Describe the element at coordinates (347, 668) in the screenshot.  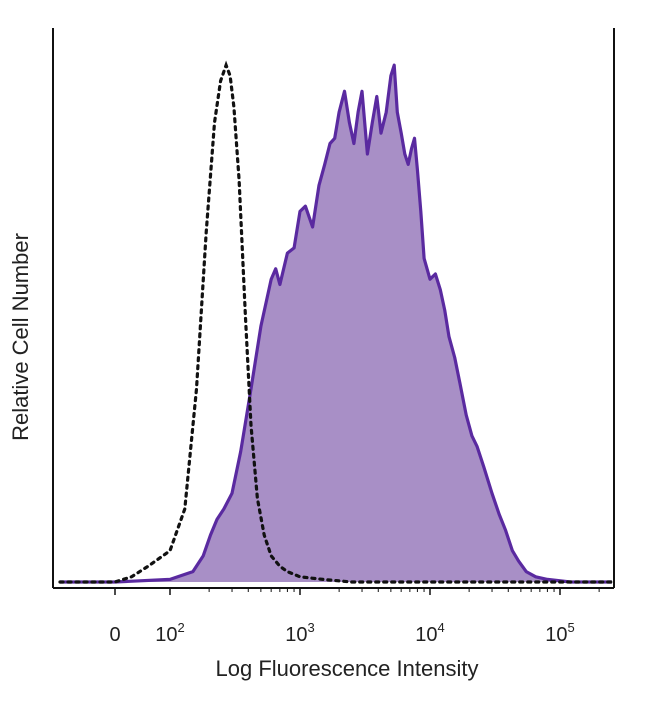
I see `x-axis-title: Log Fluorescence Intensity` at that location.